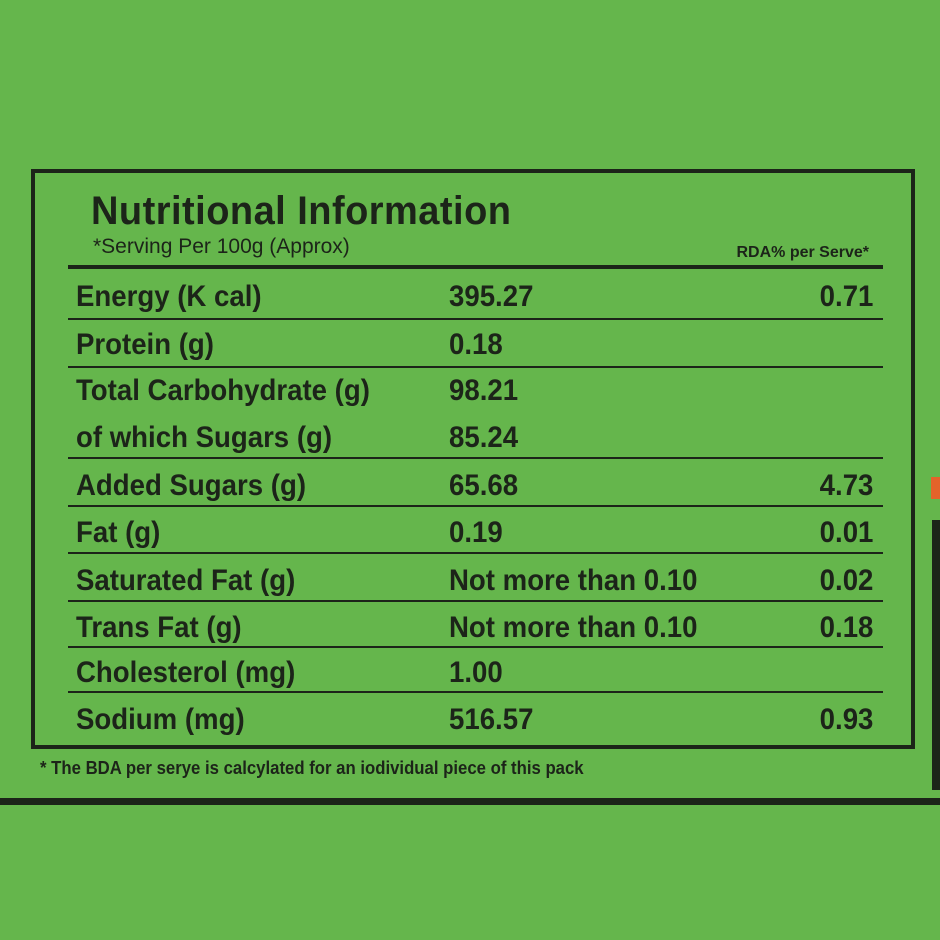 Image resolution: width=940 pixels, height=940 pixels. I want to click on nutrient-value: 0.19, so click(476, 532).